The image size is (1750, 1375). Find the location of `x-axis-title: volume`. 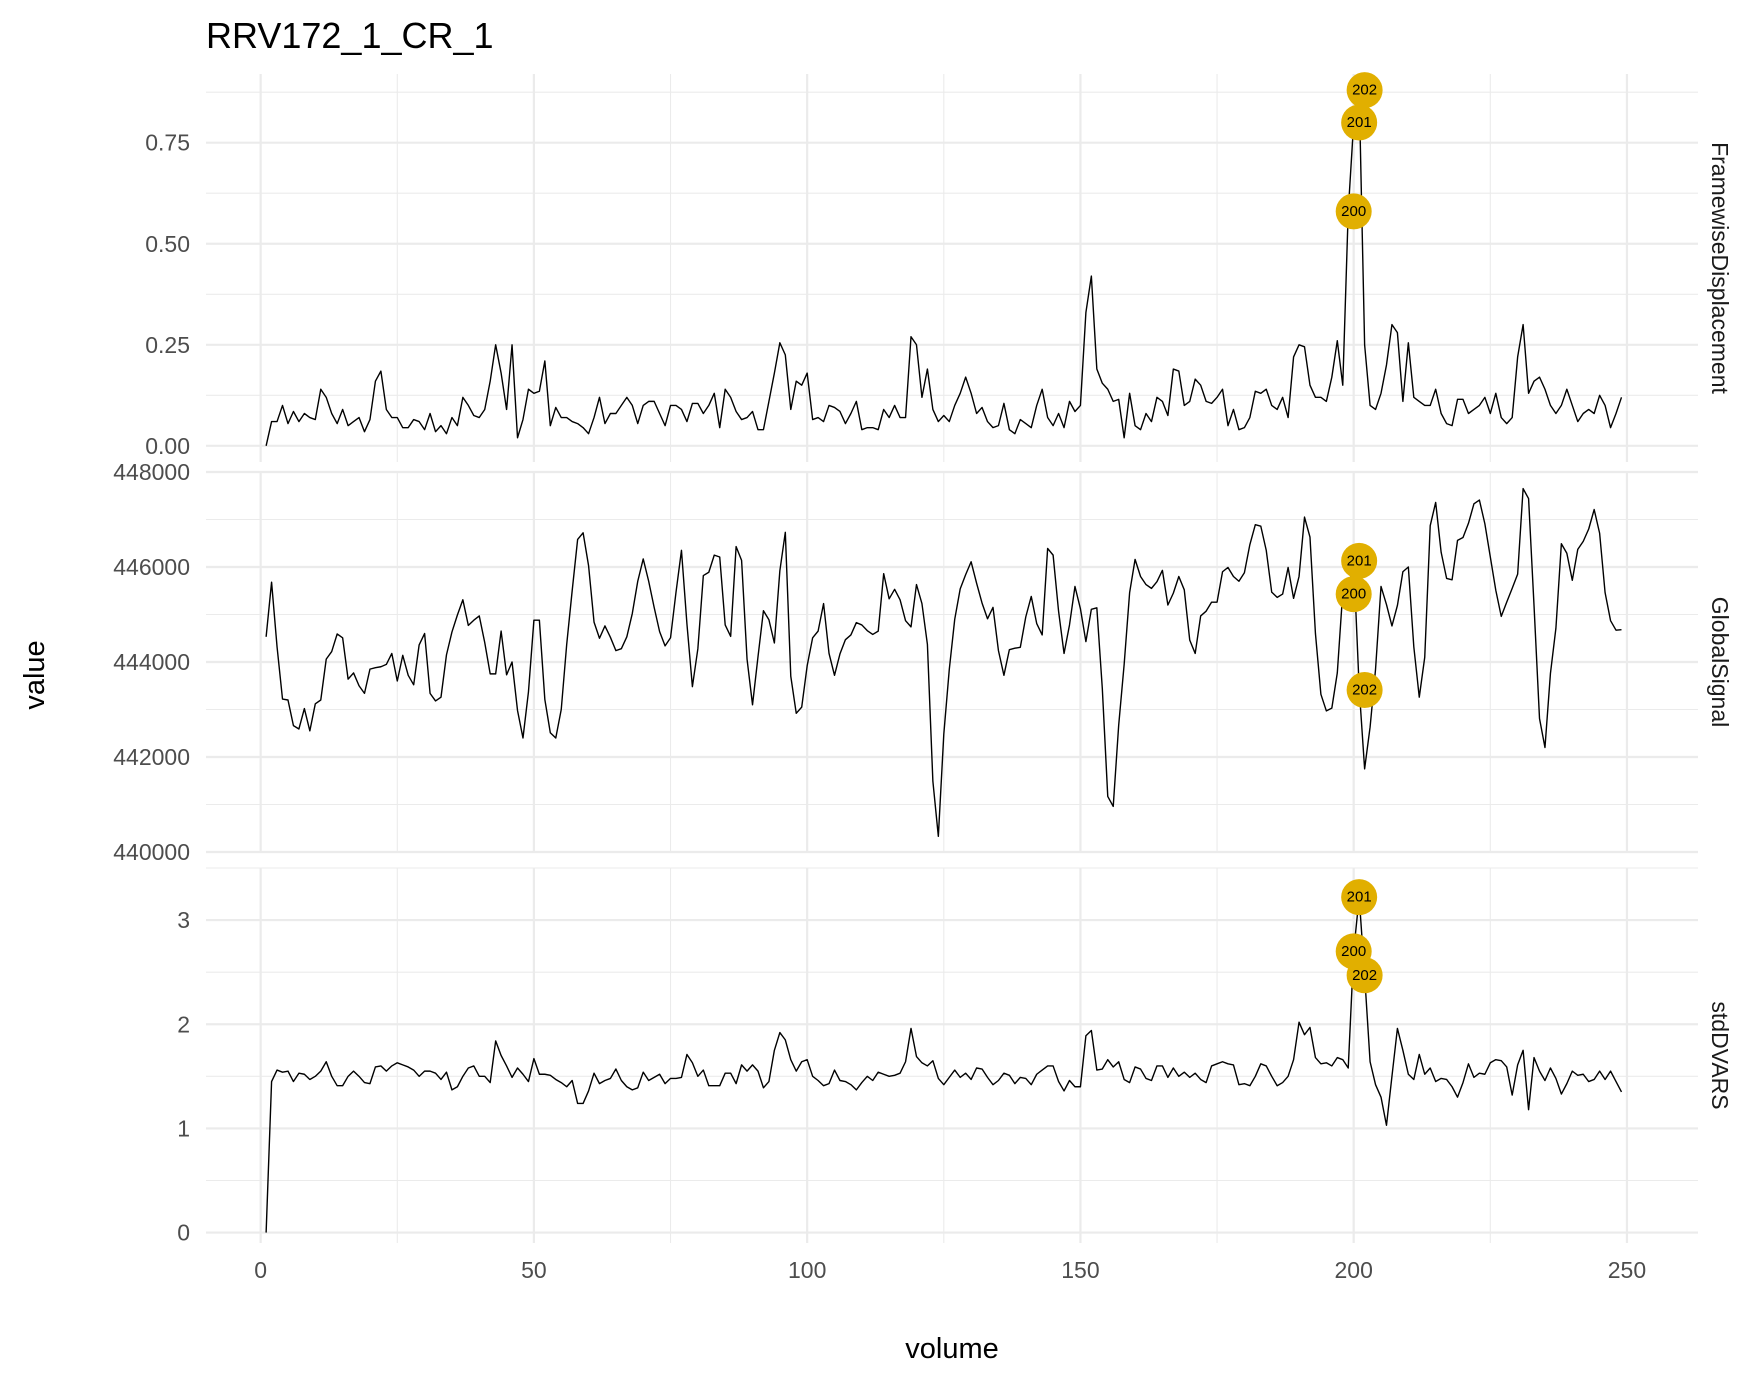

x-axis-title: volume is located at coordinates (952, 1349).